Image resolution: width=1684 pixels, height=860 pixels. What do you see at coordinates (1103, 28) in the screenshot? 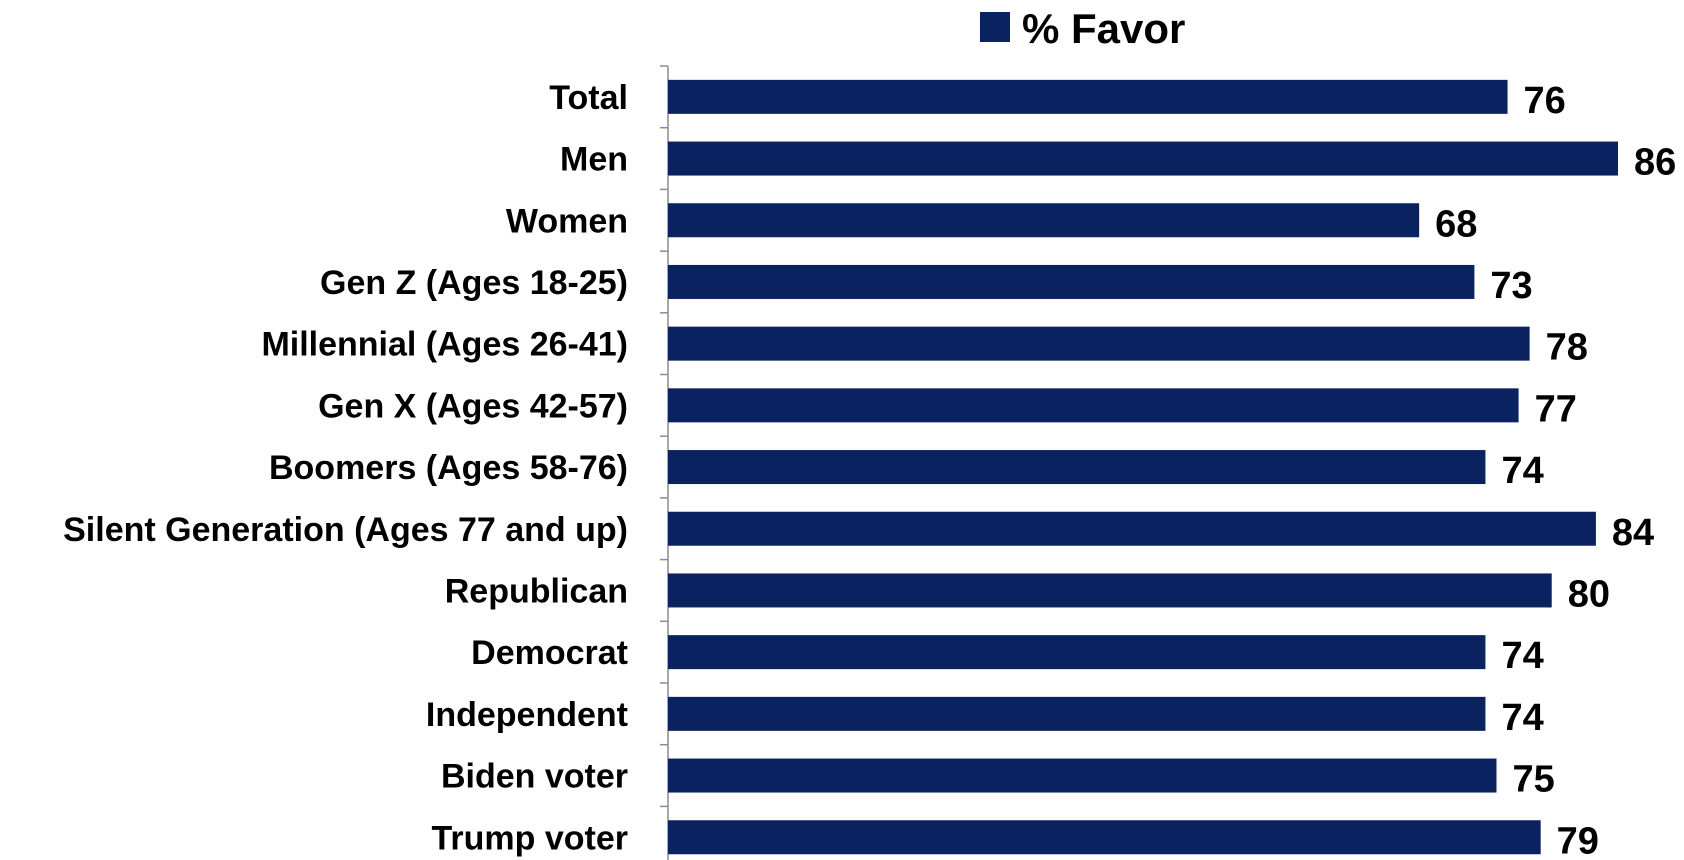
I see `legend-label: % Favor` at bounding box center [1103, 28].